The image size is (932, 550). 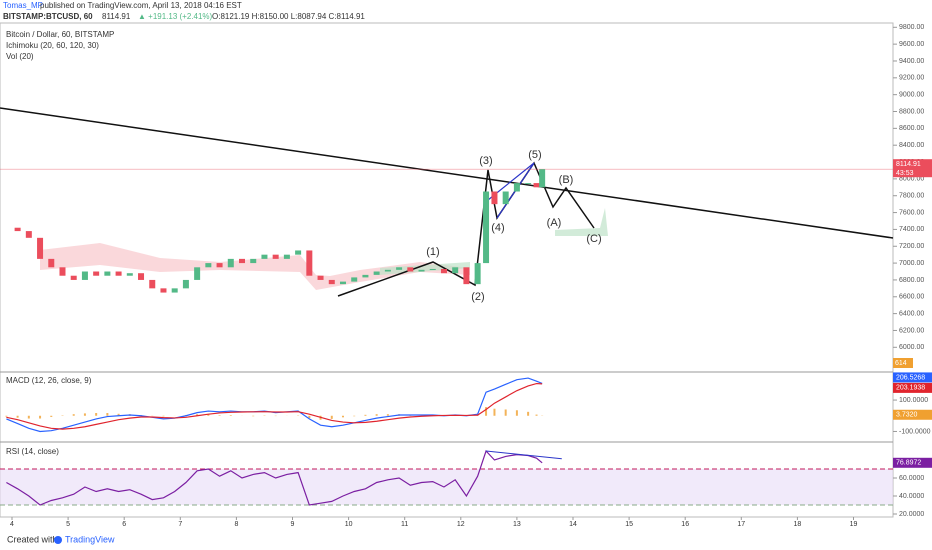 What do you see at coordinates (274, 477) in the screenshot?
I see `rsi-line` at bounding box center [274, 477].